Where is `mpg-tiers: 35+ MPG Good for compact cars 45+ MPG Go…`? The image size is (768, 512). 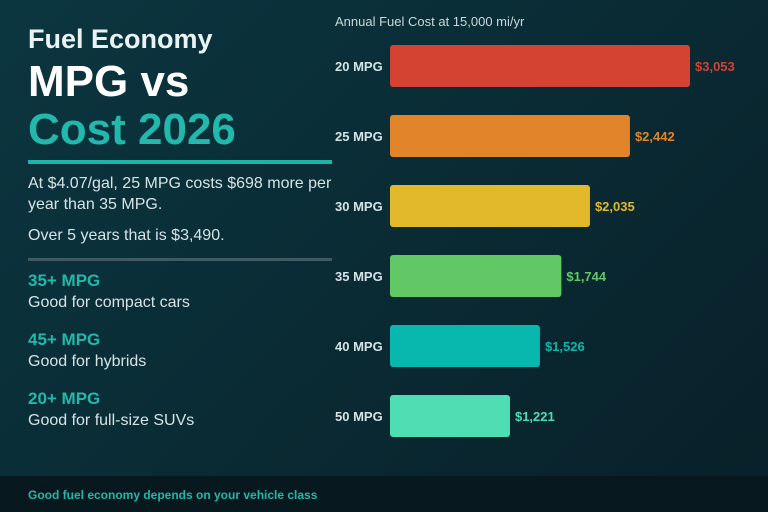
mpg-tiers: 35+ MPG Good for compact cars 45+ MPG Go… is located at coordinates (180, 350).